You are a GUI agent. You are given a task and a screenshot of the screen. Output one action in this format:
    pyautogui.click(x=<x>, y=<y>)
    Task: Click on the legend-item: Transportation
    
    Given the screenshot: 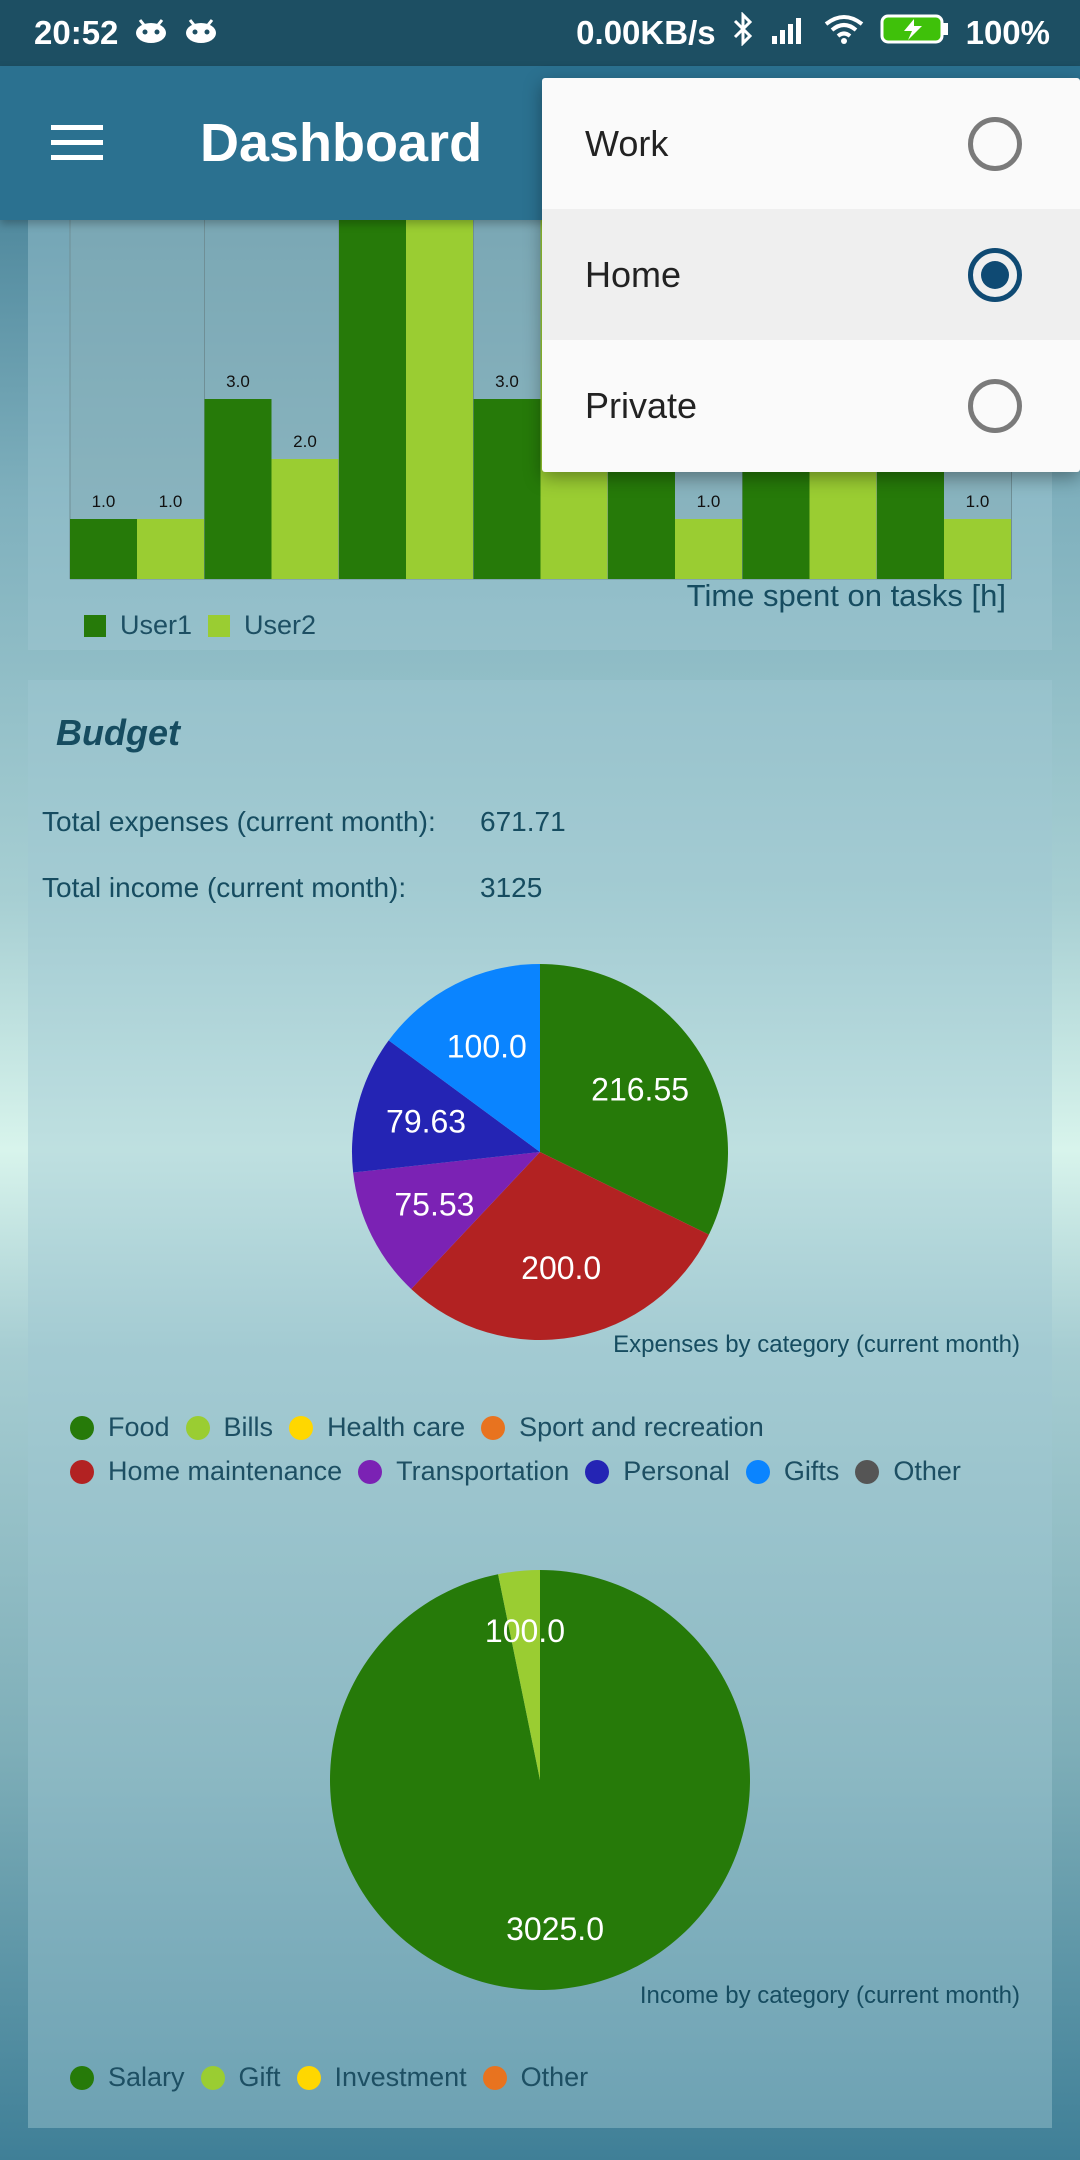 What is the action you would take?
    pyautogui.click(x=463, y=1471)
    